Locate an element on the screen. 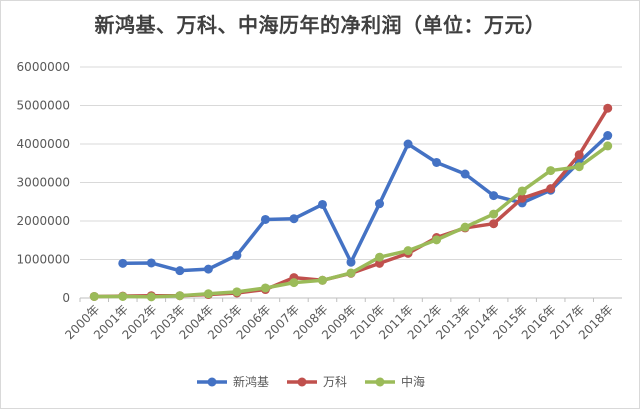 Image resolution: width=640 pixels, height=409 pixels. y-tick-label: 5000000 is located at coordinates (43, 106).